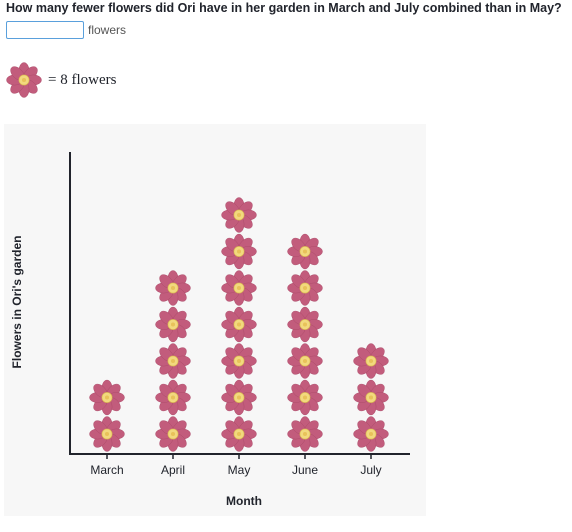  I want to click on x-tick-label-may: May, so click(239, 470).